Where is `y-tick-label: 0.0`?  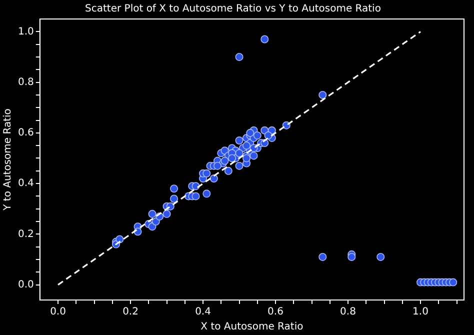
y-tick-label: 0.0 is located at coordinates (26, 284).